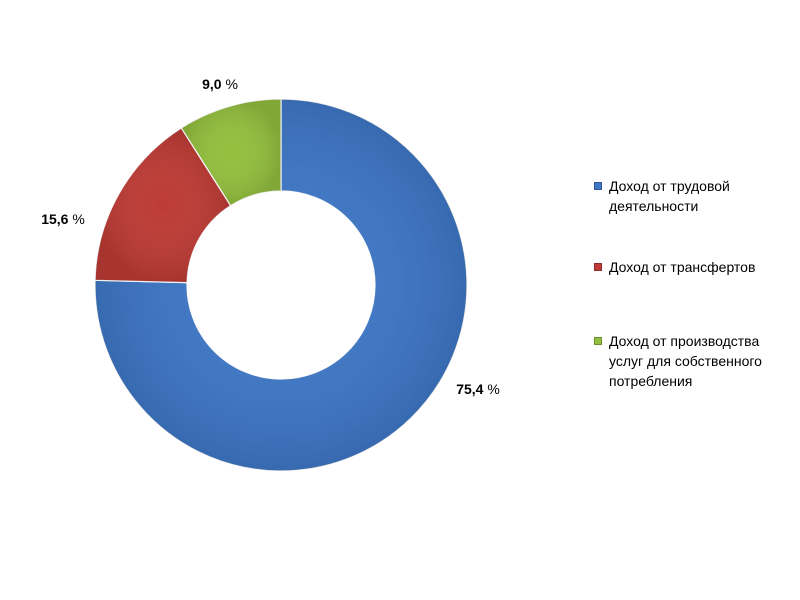  Describe the element at coordinates (685, 361) in the screenshot. I see `legend-label-line: услуг для собственного` at that location.